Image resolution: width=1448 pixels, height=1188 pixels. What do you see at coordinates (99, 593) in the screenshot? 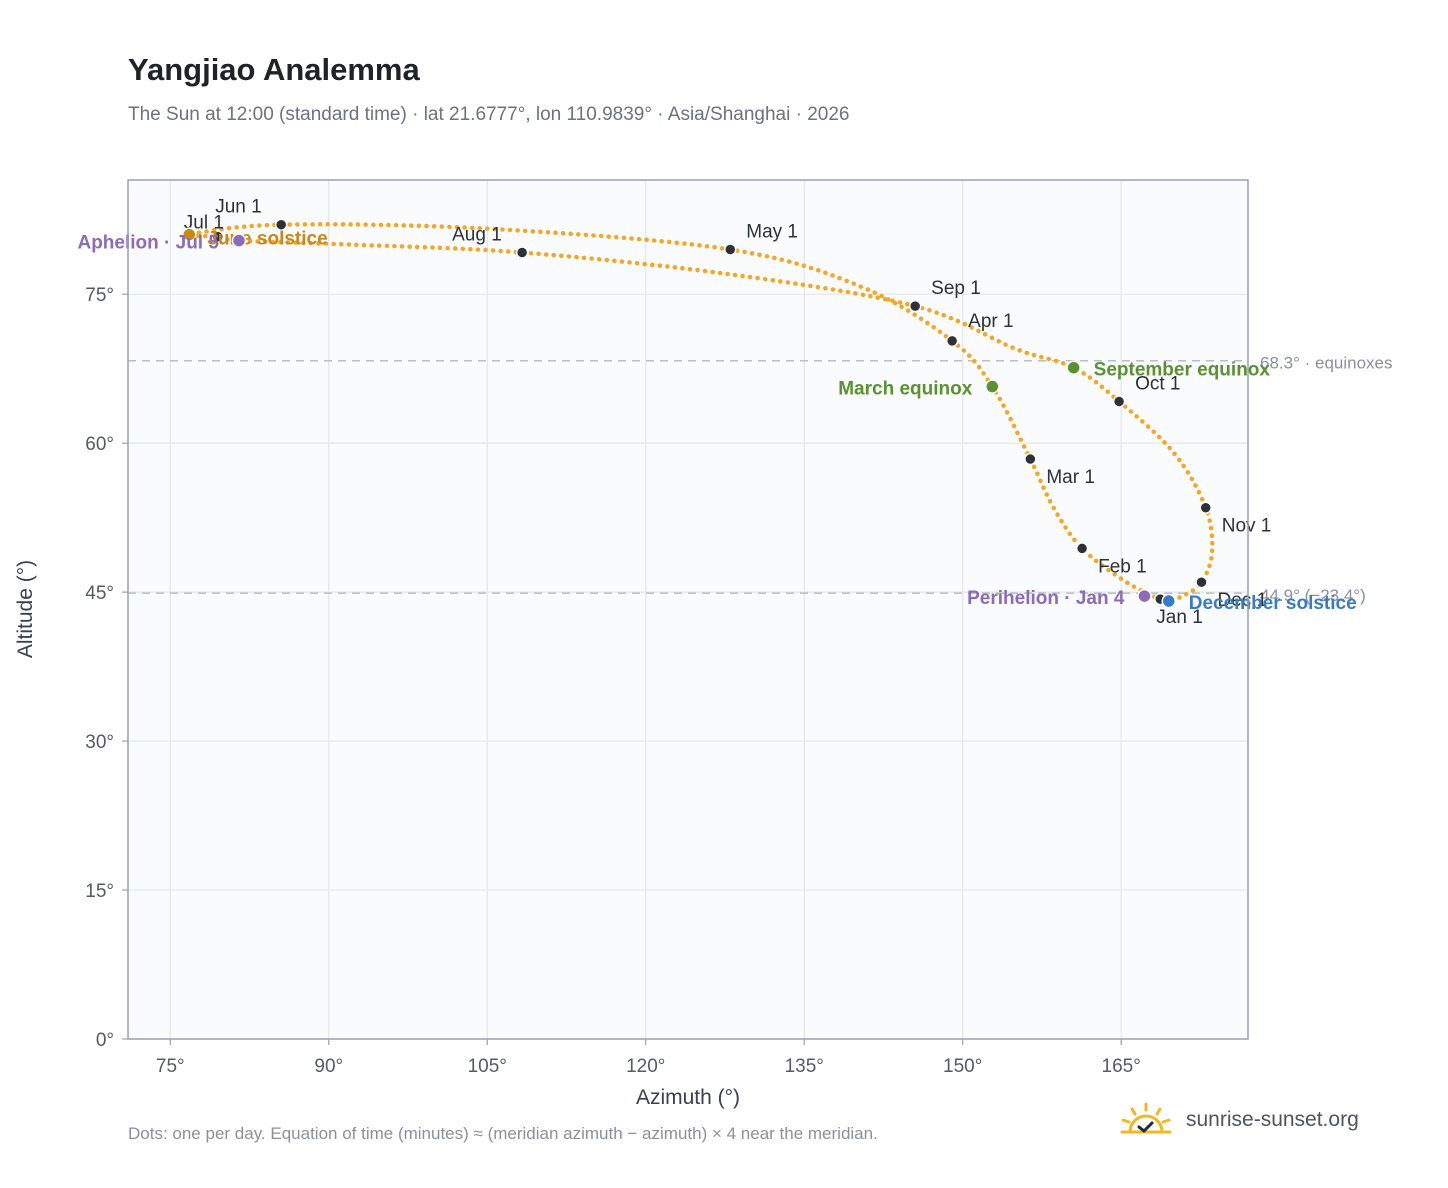
I see `y-tick-label: 45°` at bounding box center [99, 593].